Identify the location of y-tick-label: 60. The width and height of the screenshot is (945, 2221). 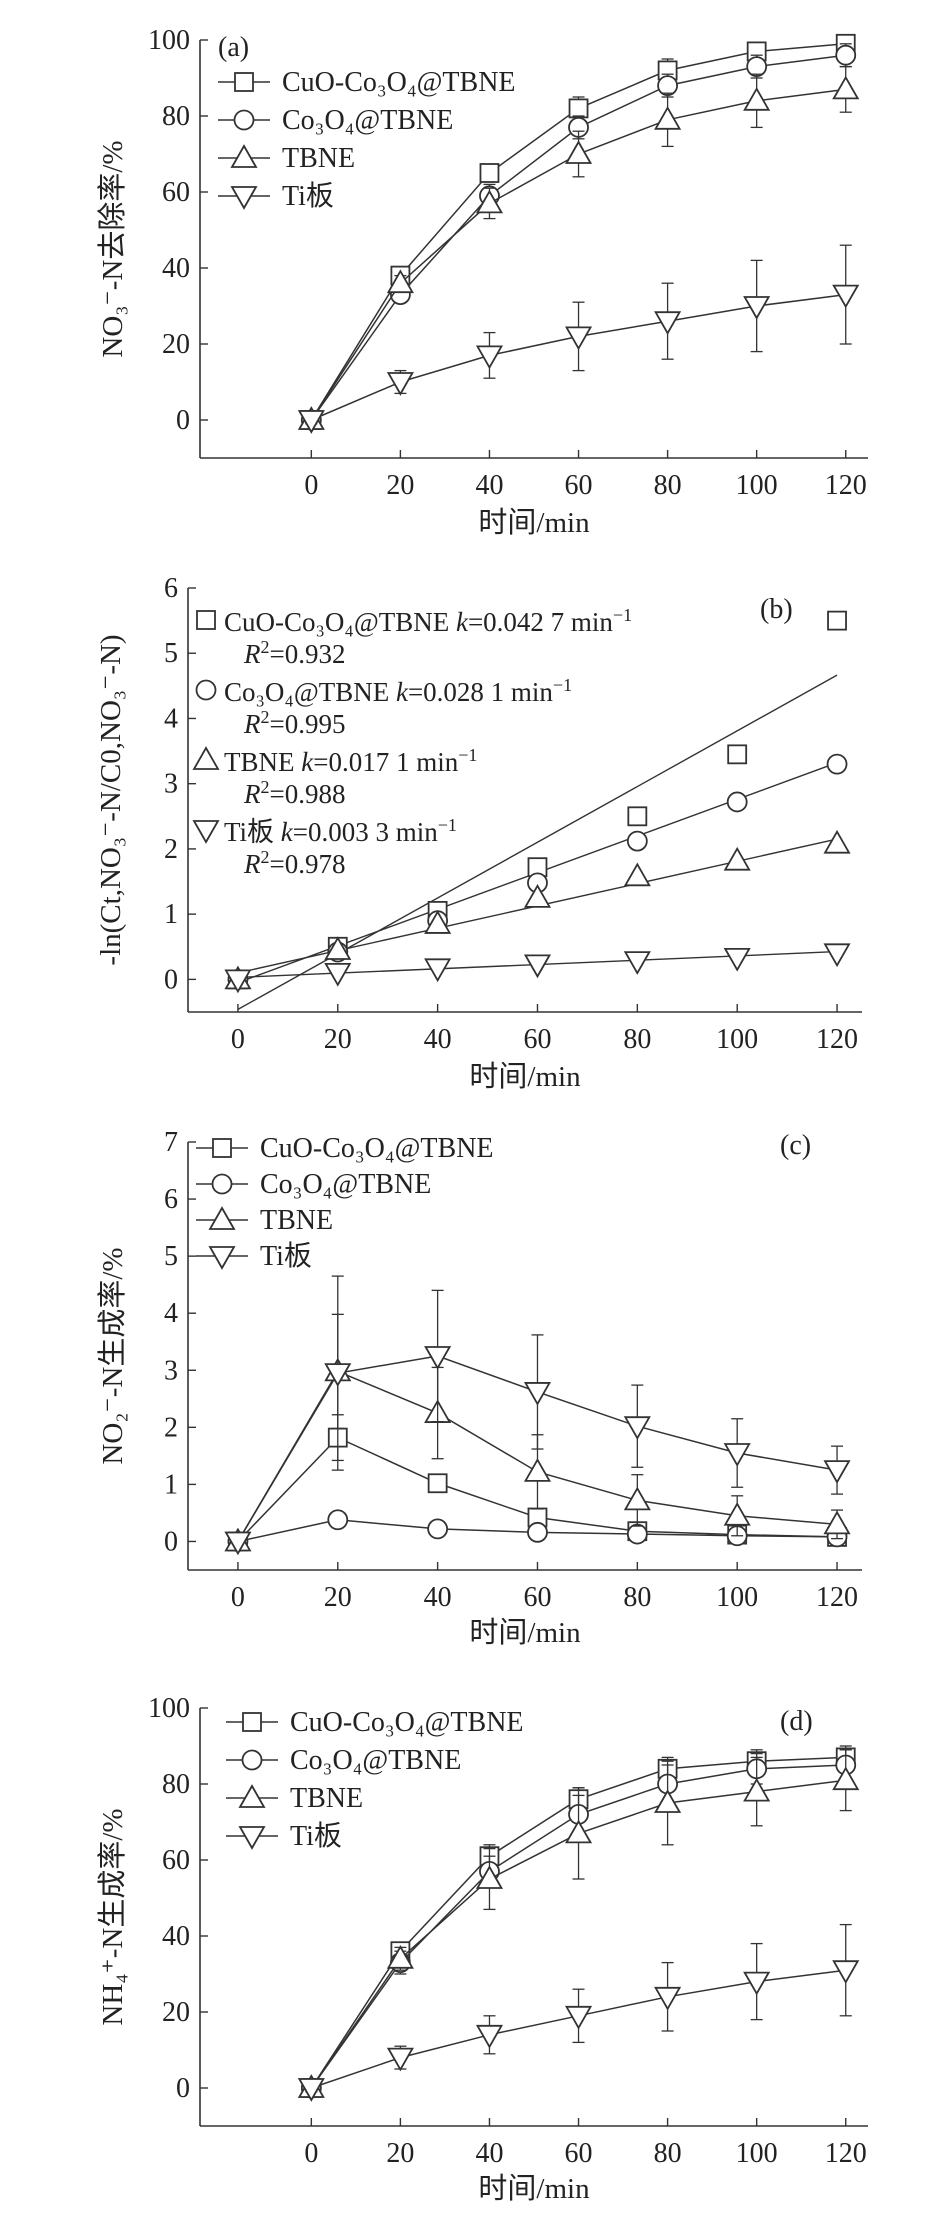
(176, 192).